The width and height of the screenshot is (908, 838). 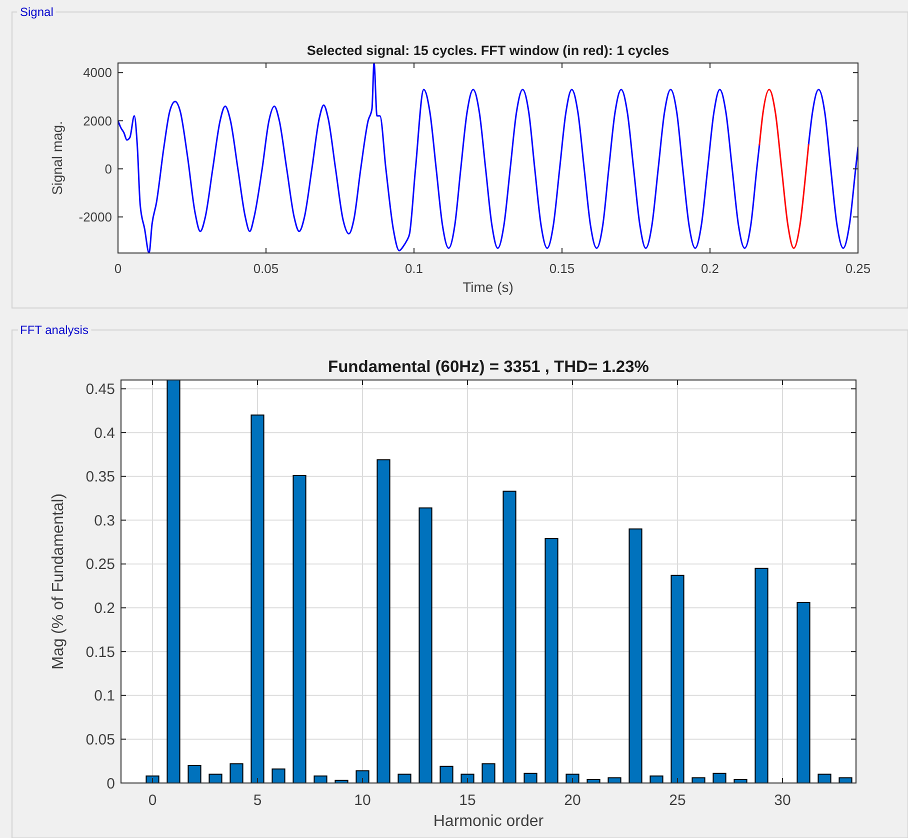 I want to click on y-tick-label: 0.15, so click(x=100, y=652).